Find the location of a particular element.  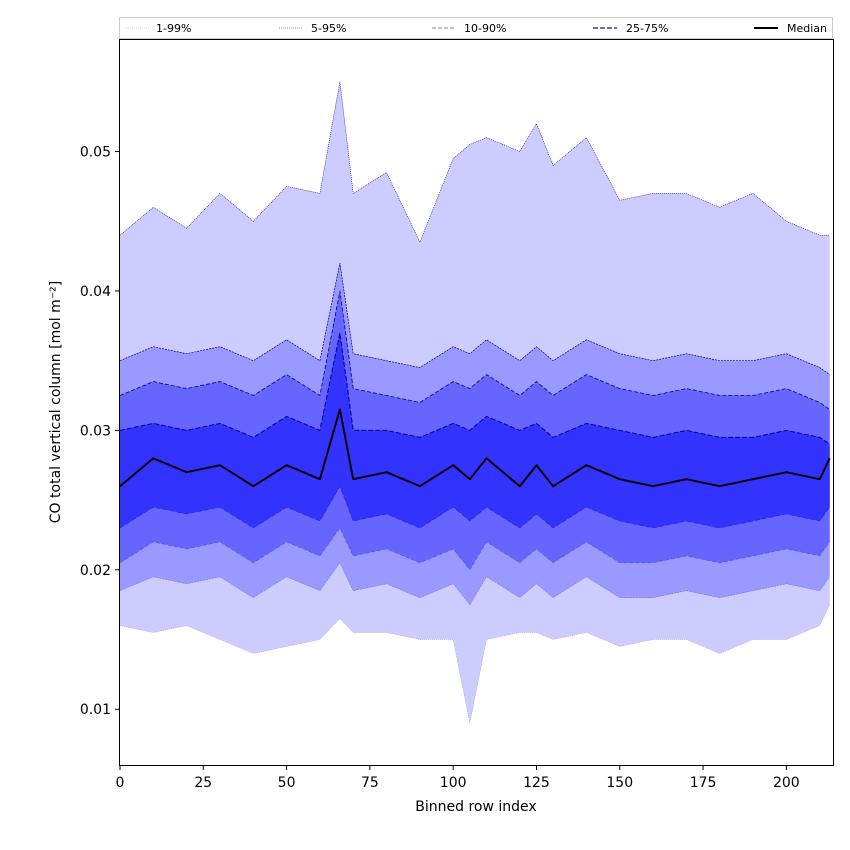

legend-label: 10-90% is located at coordinates (485, 28).